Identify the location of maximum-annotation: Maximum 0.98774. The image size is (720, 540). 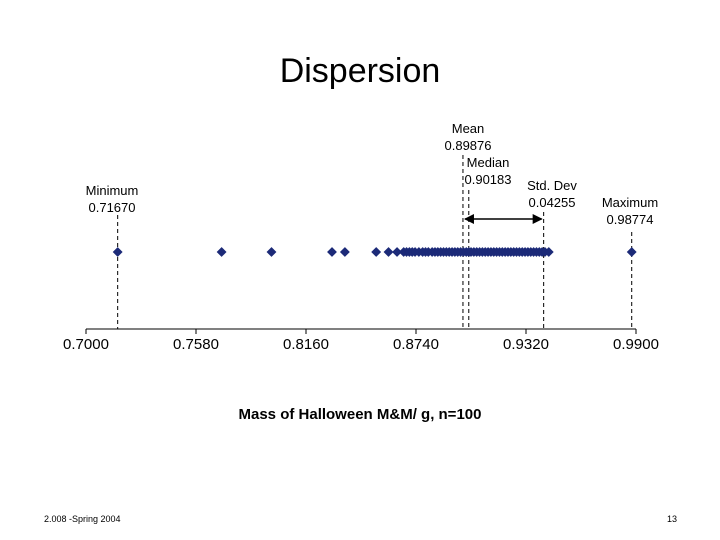
(630, 211).